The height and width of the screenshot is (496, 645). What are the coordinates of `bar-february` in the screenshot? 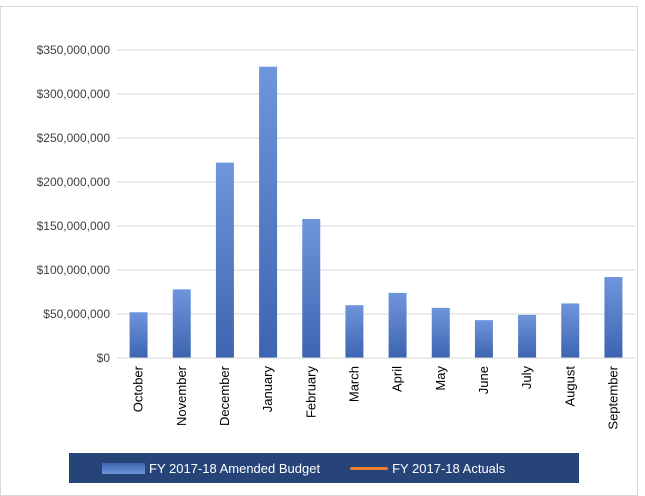 It's located at (311, 288).